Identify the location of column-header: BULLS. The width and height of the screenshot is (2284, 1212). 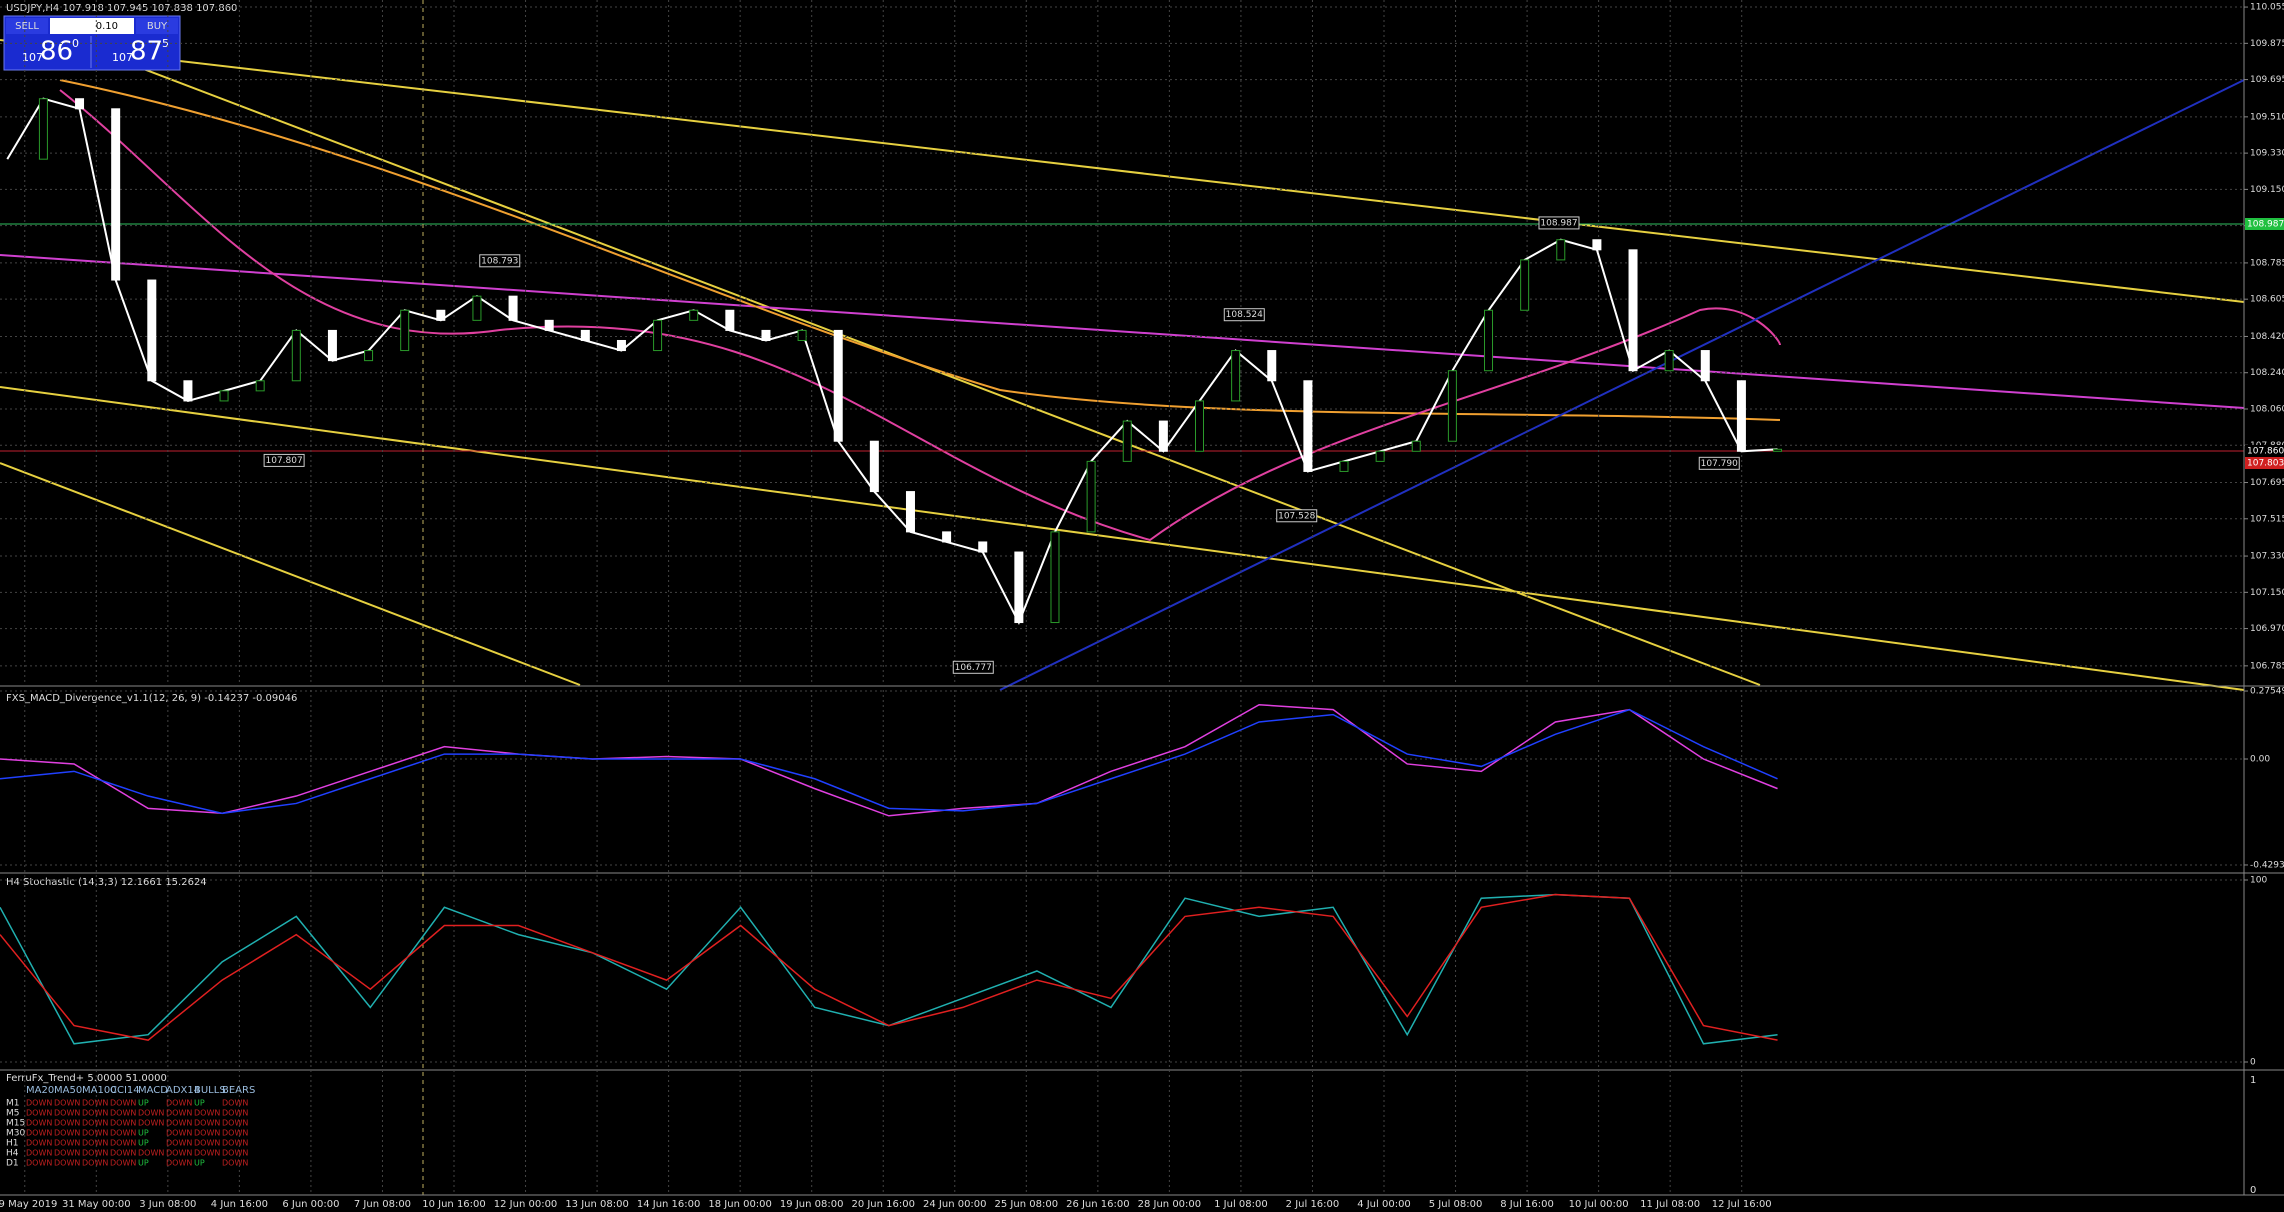
(210, 1090).